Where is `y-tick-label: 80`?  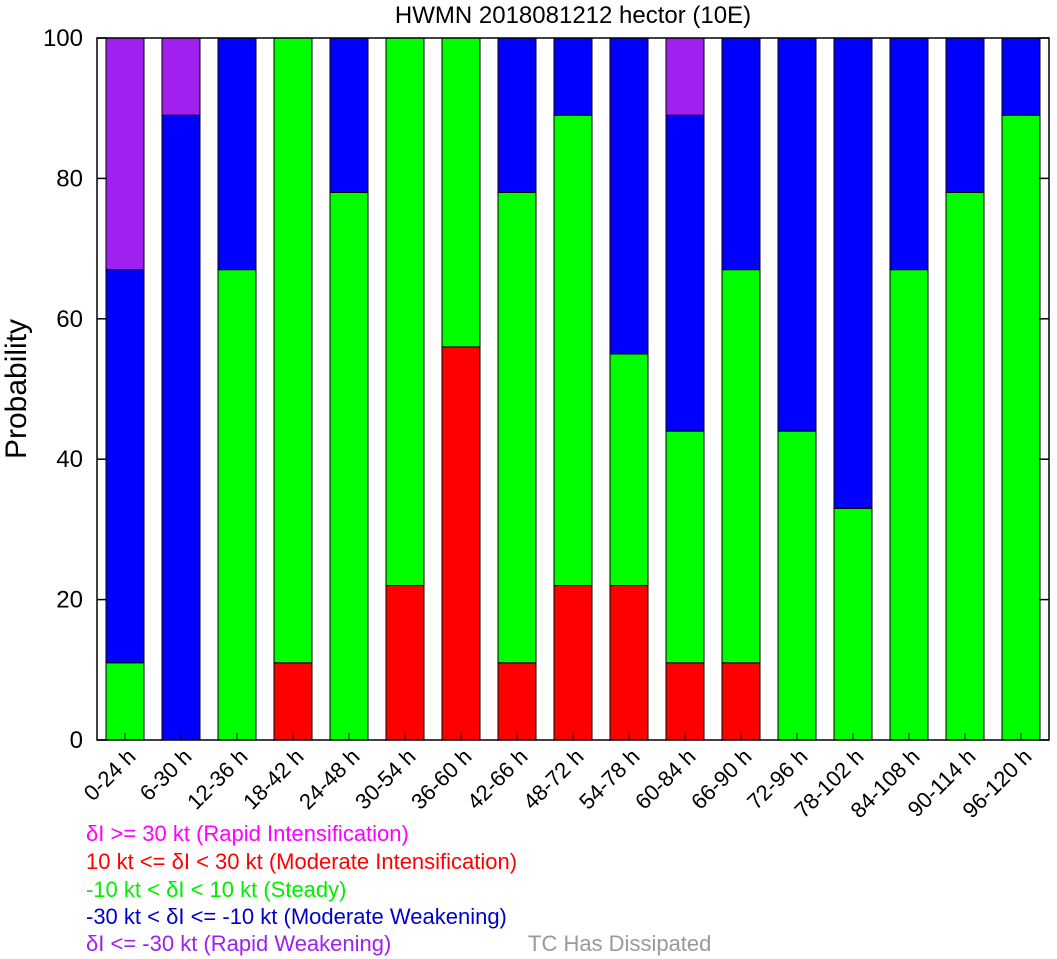 y-tick-label: 80 is located at coordinates (69, 178).